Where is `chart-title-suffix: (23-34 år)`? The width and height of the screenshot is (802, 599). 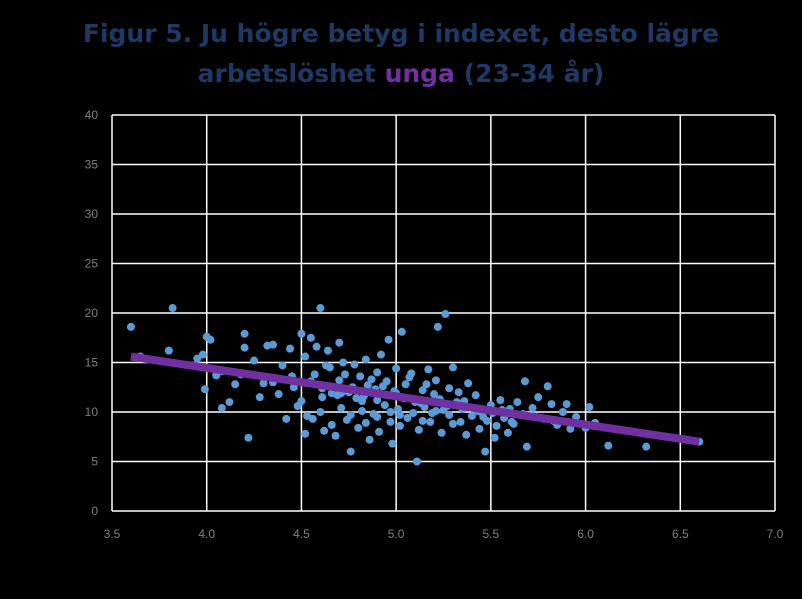 chart-title-suffix: (23-34 år) is located at coordinates (529, 73).